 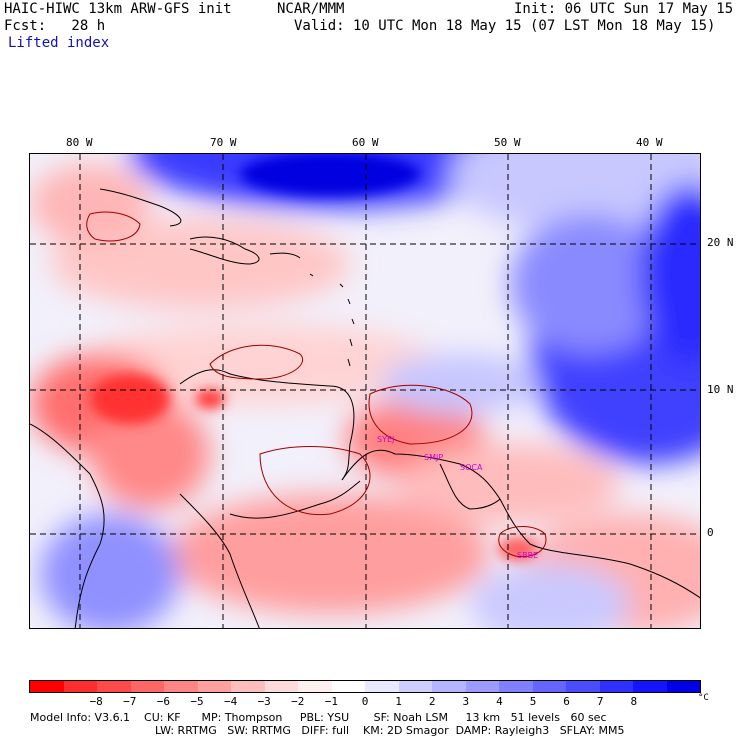 I want to click on lat-label-20n: 20 N, so click(x=720, y=242).